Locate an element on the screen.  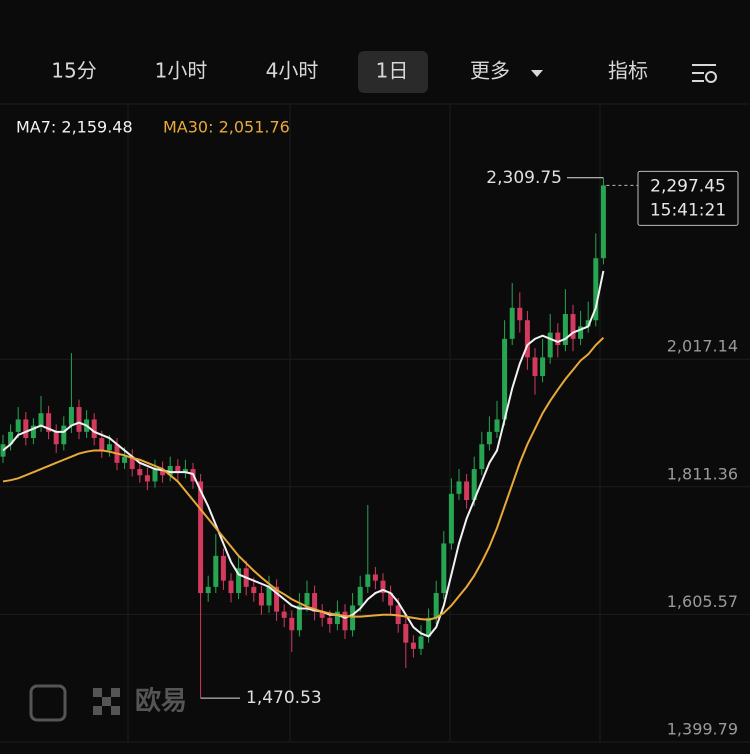
max-marker-label: 2,309.75 is located at coordinates (524, 178).